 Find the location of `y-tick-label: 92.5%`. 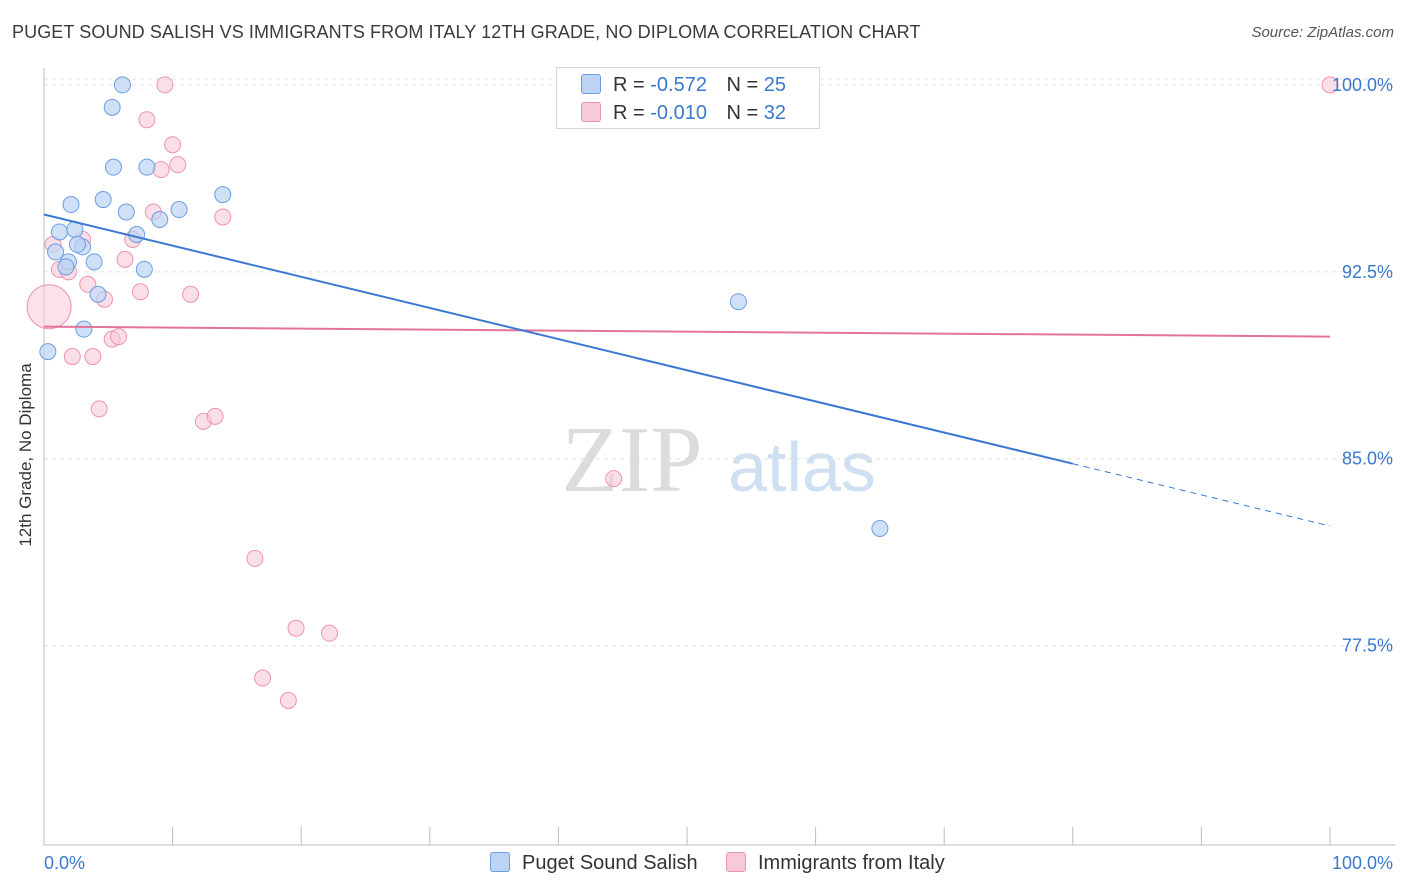

y-tick-label: 92.5% is located at coordinates (1367, 272).